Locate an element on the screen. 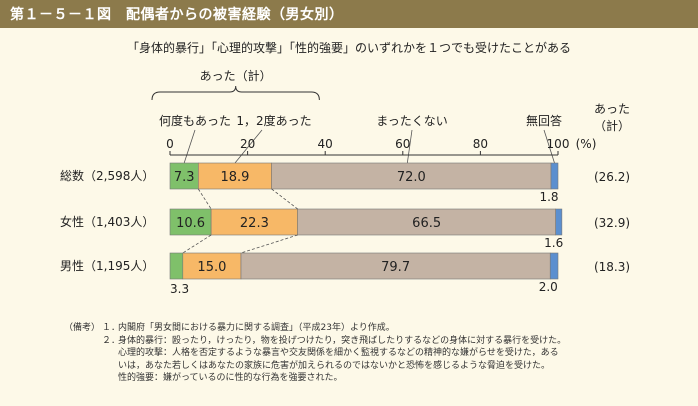 This screenshot has width=698, height=406. x-tick-label: 40 is located at coordinates (325, 144).